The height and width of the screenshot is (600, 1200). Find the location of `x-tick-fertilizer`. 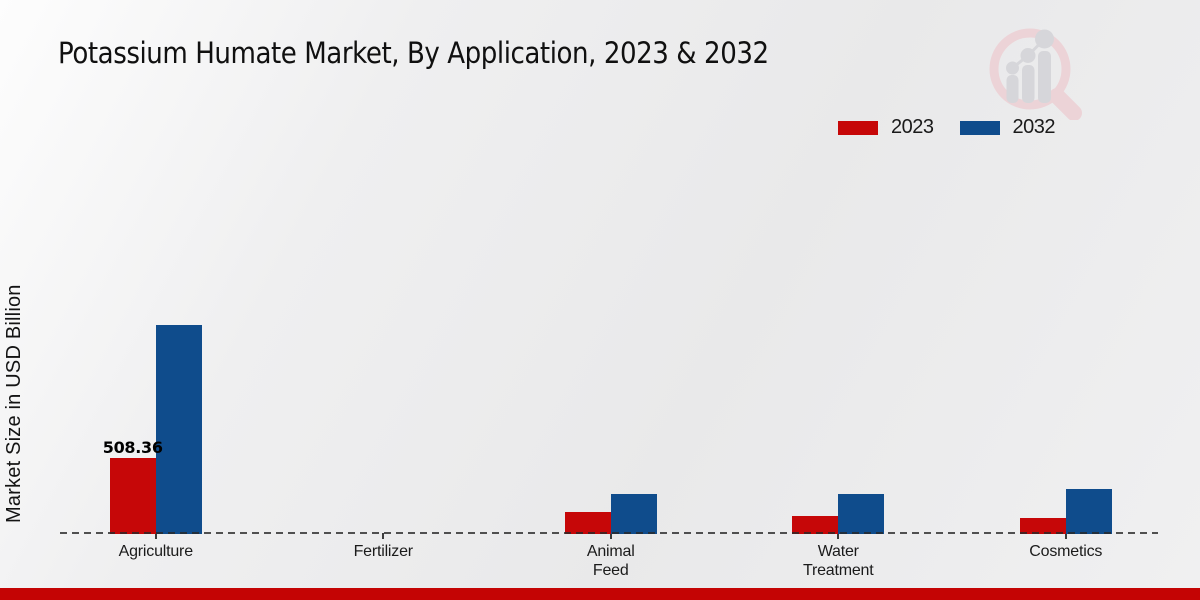

x-tick-fertilizer is located at coordinates (383, 536).